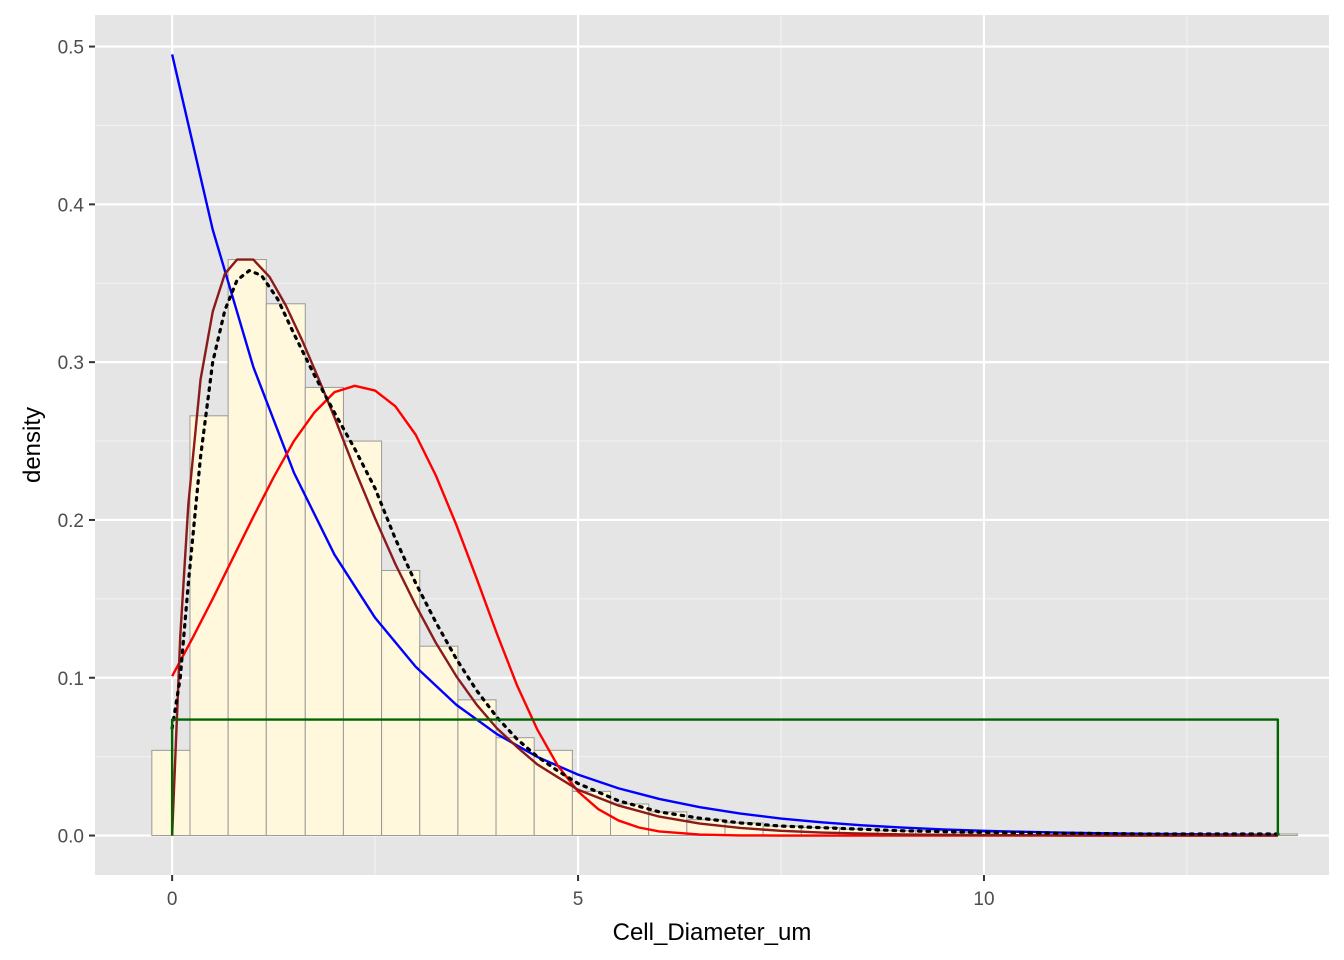  I want to click on y-tick-label: 0.5, so click(71, 48).